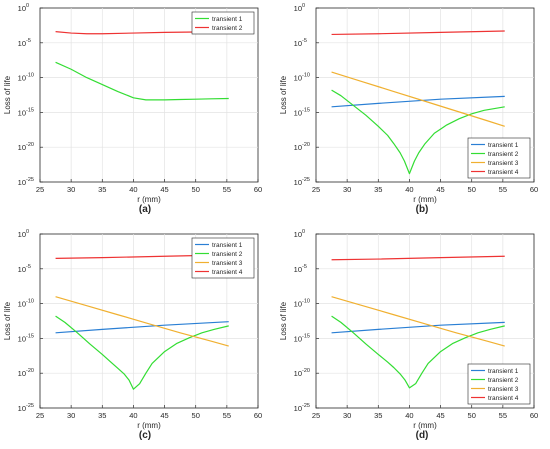 Image resolution: width=550 pixels, height=449 pixels. Describe the element at coordinates (503, 389) in the screenshot. I see `legend-entry: transient 3` at that location.